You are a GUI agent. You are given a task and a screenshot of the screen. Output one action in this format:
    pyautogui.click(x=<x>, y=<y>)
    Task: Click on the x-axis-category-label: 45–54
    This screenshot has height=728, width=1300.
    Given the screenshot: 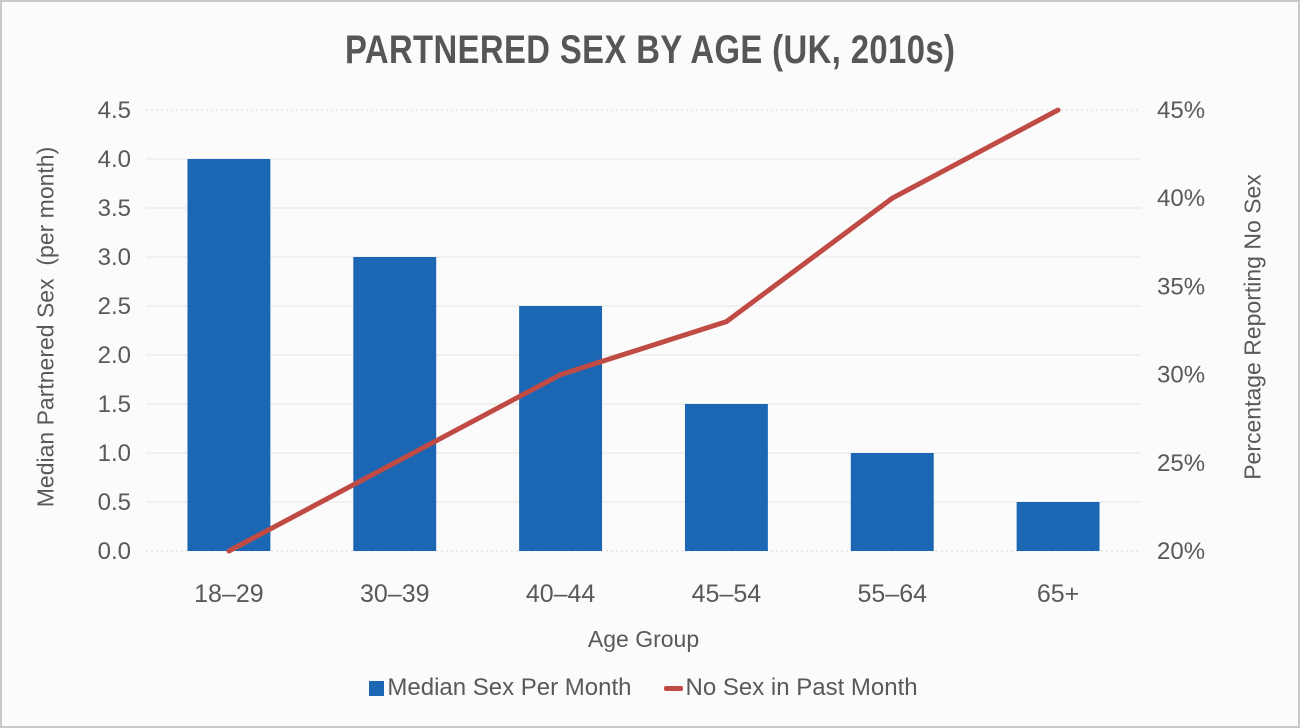 What is the action you would take?
    pyautogui.click(x=727, y=594)
    